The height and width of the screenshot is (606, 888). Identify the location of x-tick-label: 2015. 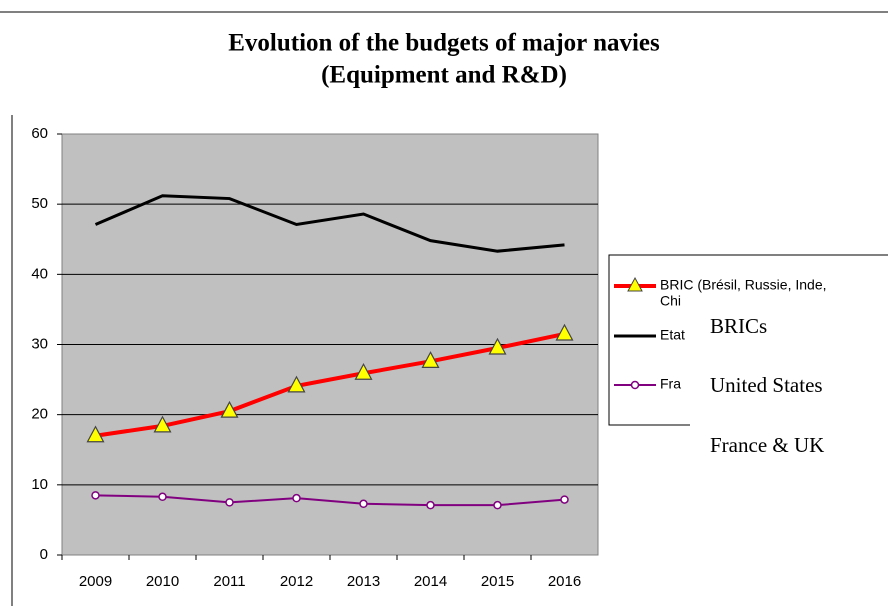
(497, 581).